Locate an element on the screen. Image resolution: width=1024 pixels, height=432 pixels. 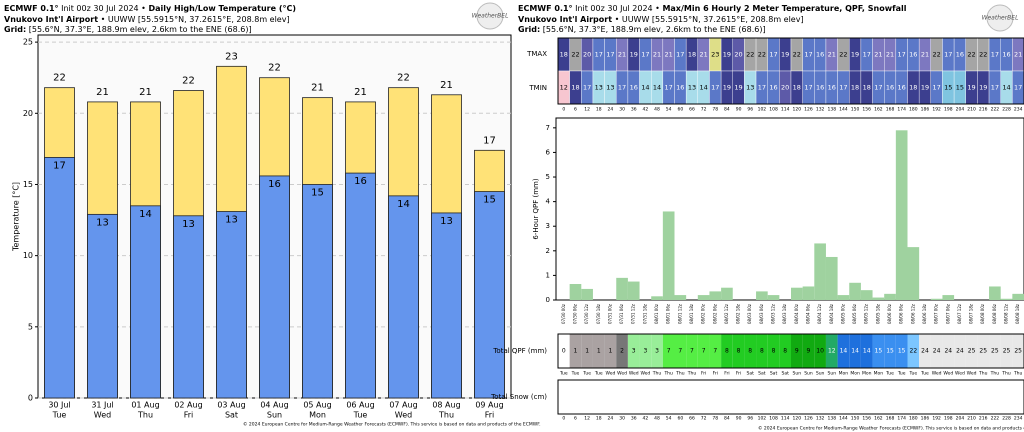
hour-label: 24 is located at coordinates (611, 419).